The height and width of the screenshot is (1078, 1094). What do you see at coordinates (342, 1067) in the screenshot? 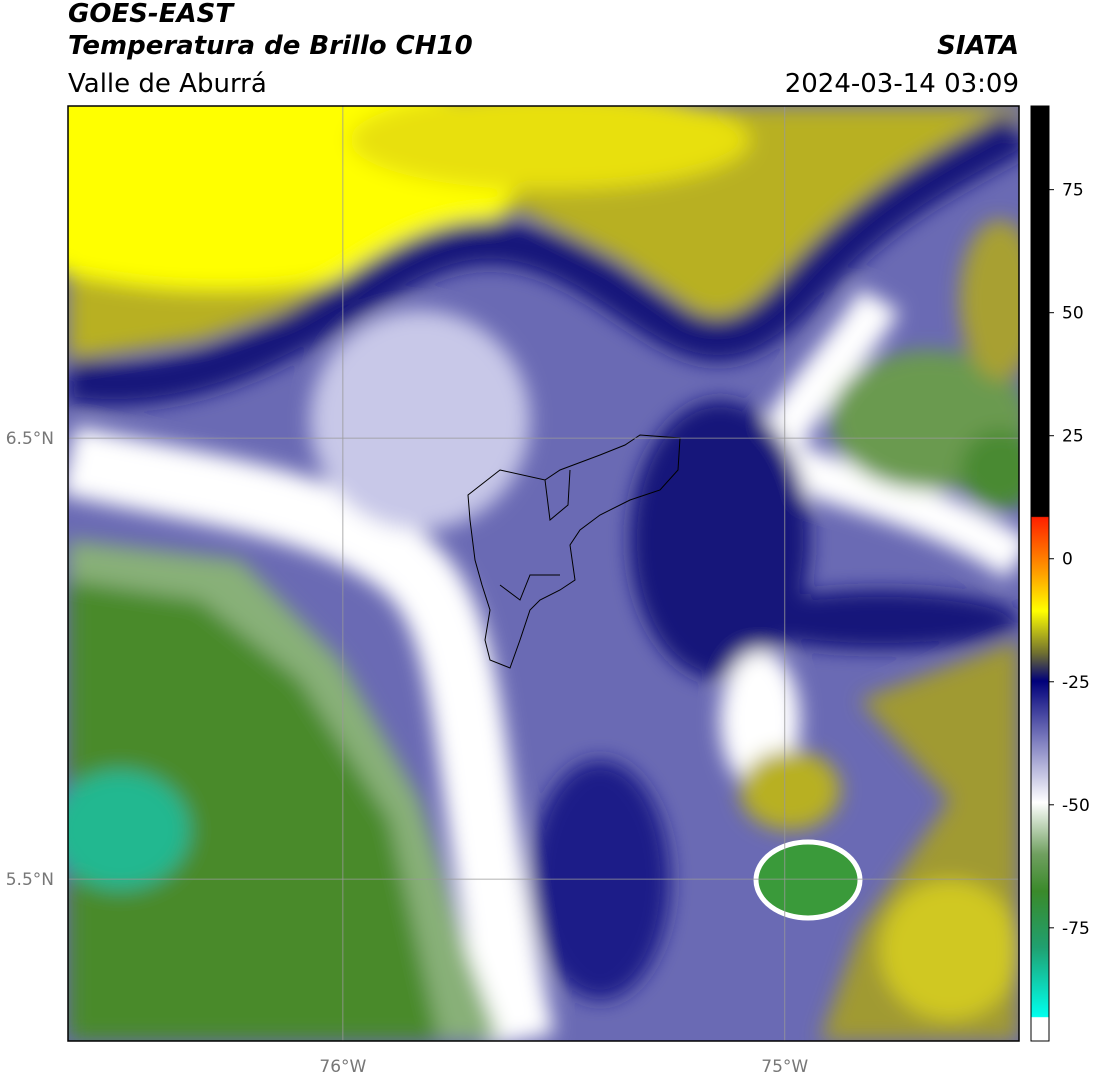
I see `x-tick-label: 76°W` at bounding box center [342, 1067].